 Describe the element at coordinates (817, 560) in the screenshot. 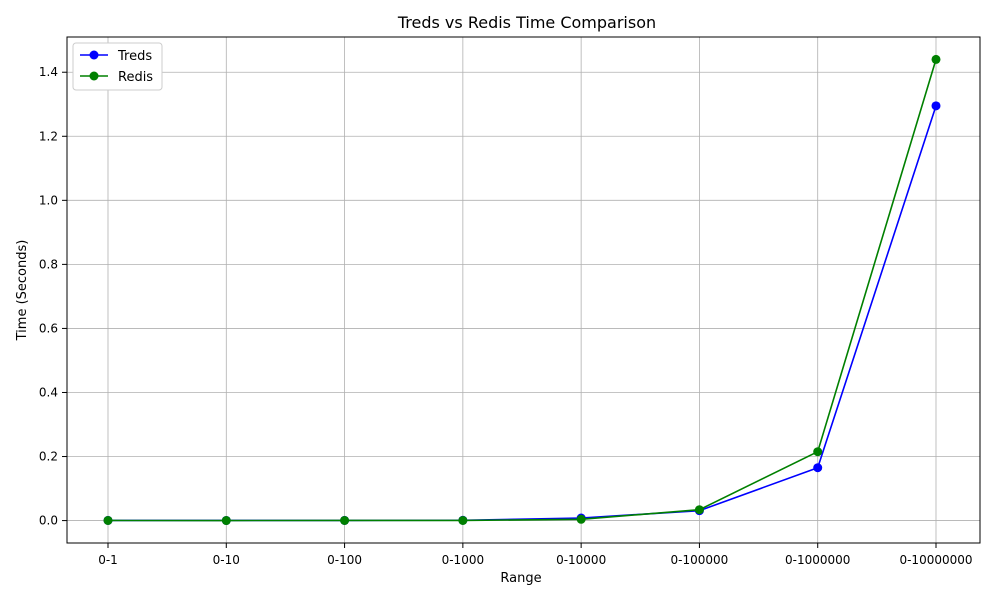

I see `x-tick-label: 0-1000000` at that location.